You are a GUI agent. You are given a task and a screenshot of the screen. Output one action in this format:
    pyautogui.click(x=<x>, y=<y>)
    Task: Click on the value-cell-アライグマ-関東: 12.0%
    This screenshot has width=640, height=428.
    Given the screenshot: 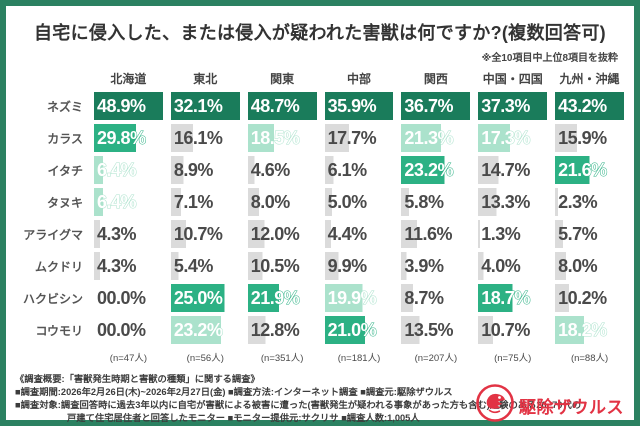 What is the action you would take?
    pyautogui.click(x=282, y=234)
    